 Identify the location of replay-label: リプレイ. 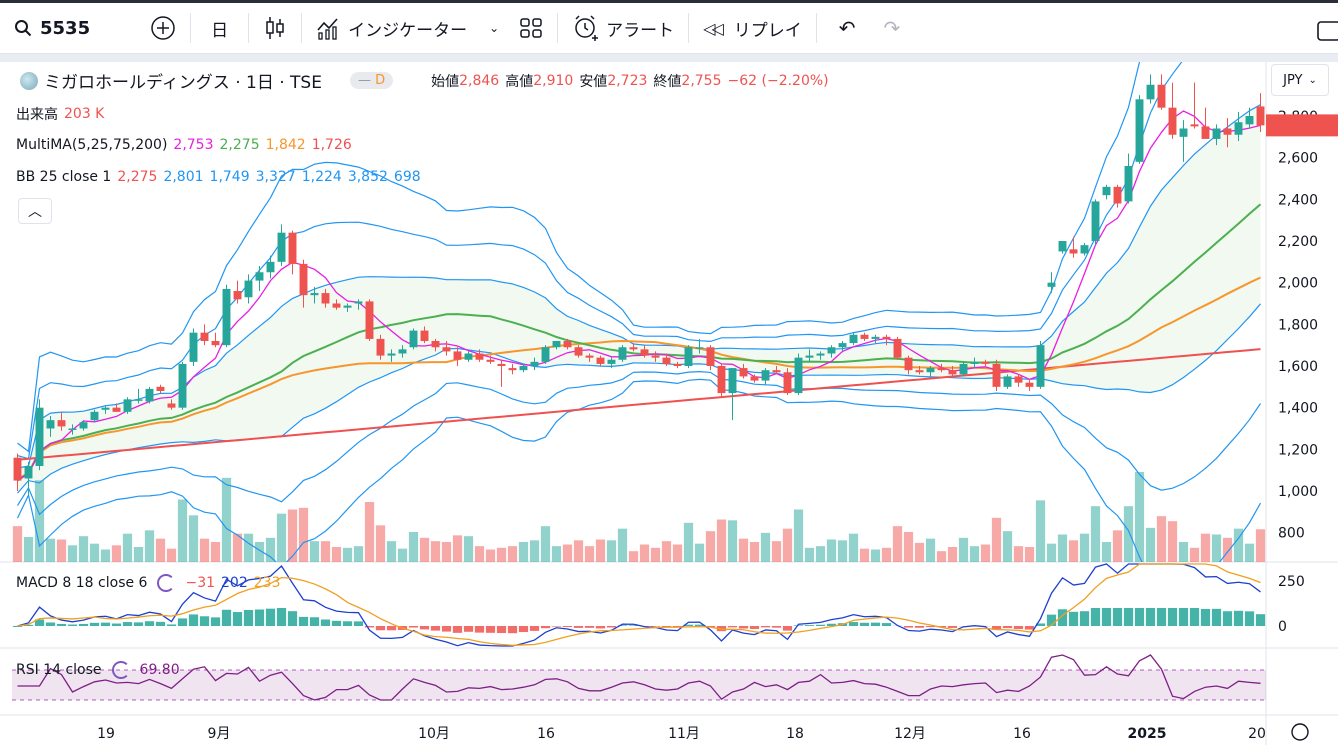
(768, 28).